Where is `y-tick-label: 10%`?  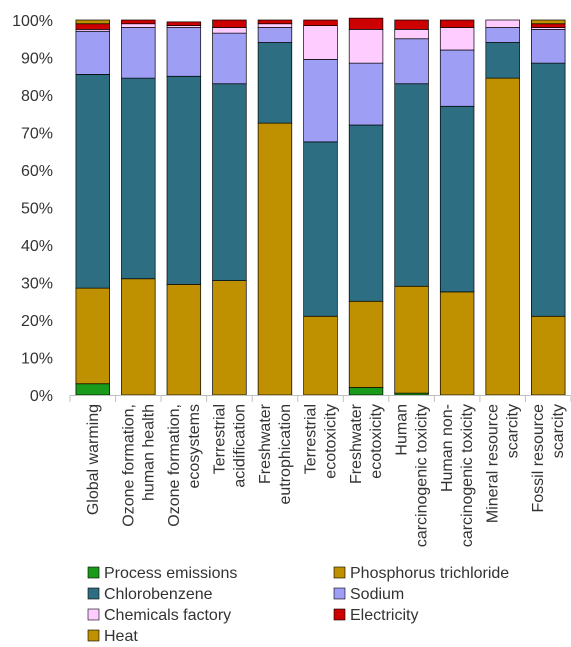
y-tick-label: 10% is located at coordinates (37, 359).